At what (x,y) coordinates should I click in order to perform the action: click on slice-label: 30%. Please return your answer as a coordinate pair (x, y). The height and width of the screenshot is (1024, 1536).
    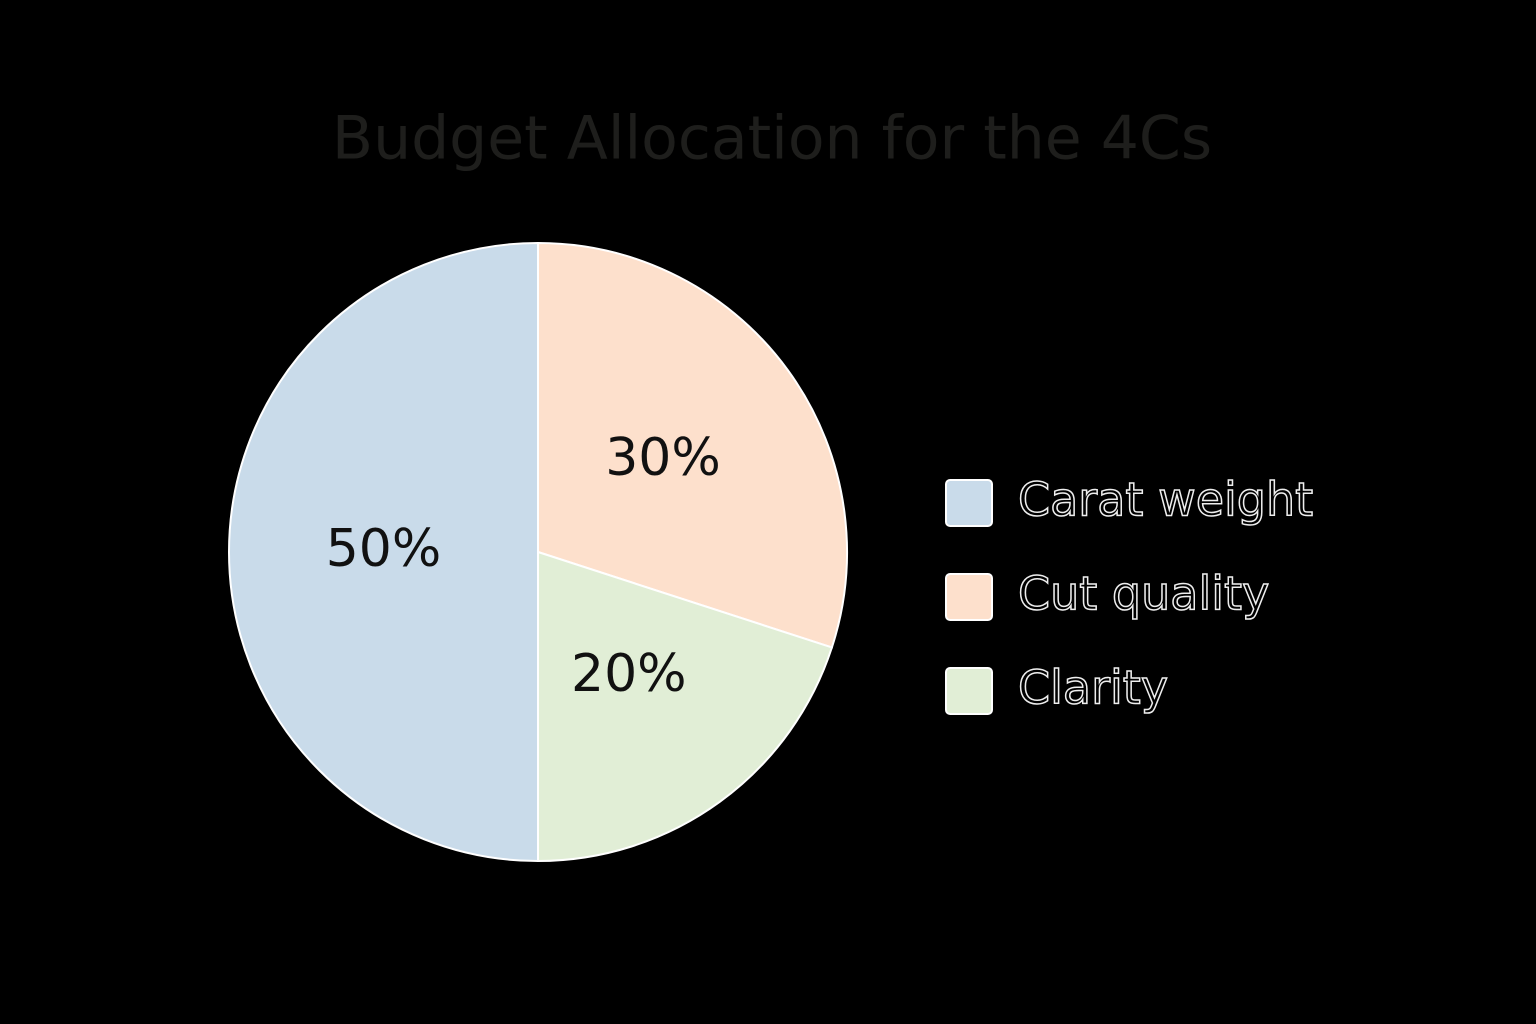
    Looking at the image, I should click on (663, 458).